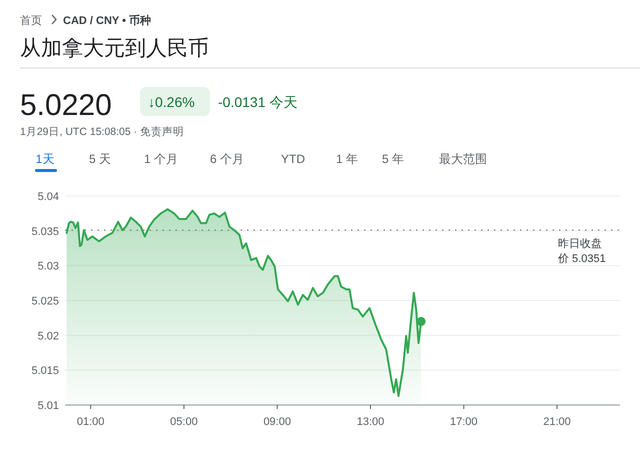  I want to click on x-tick-label: 17:00, so click(464, 422).